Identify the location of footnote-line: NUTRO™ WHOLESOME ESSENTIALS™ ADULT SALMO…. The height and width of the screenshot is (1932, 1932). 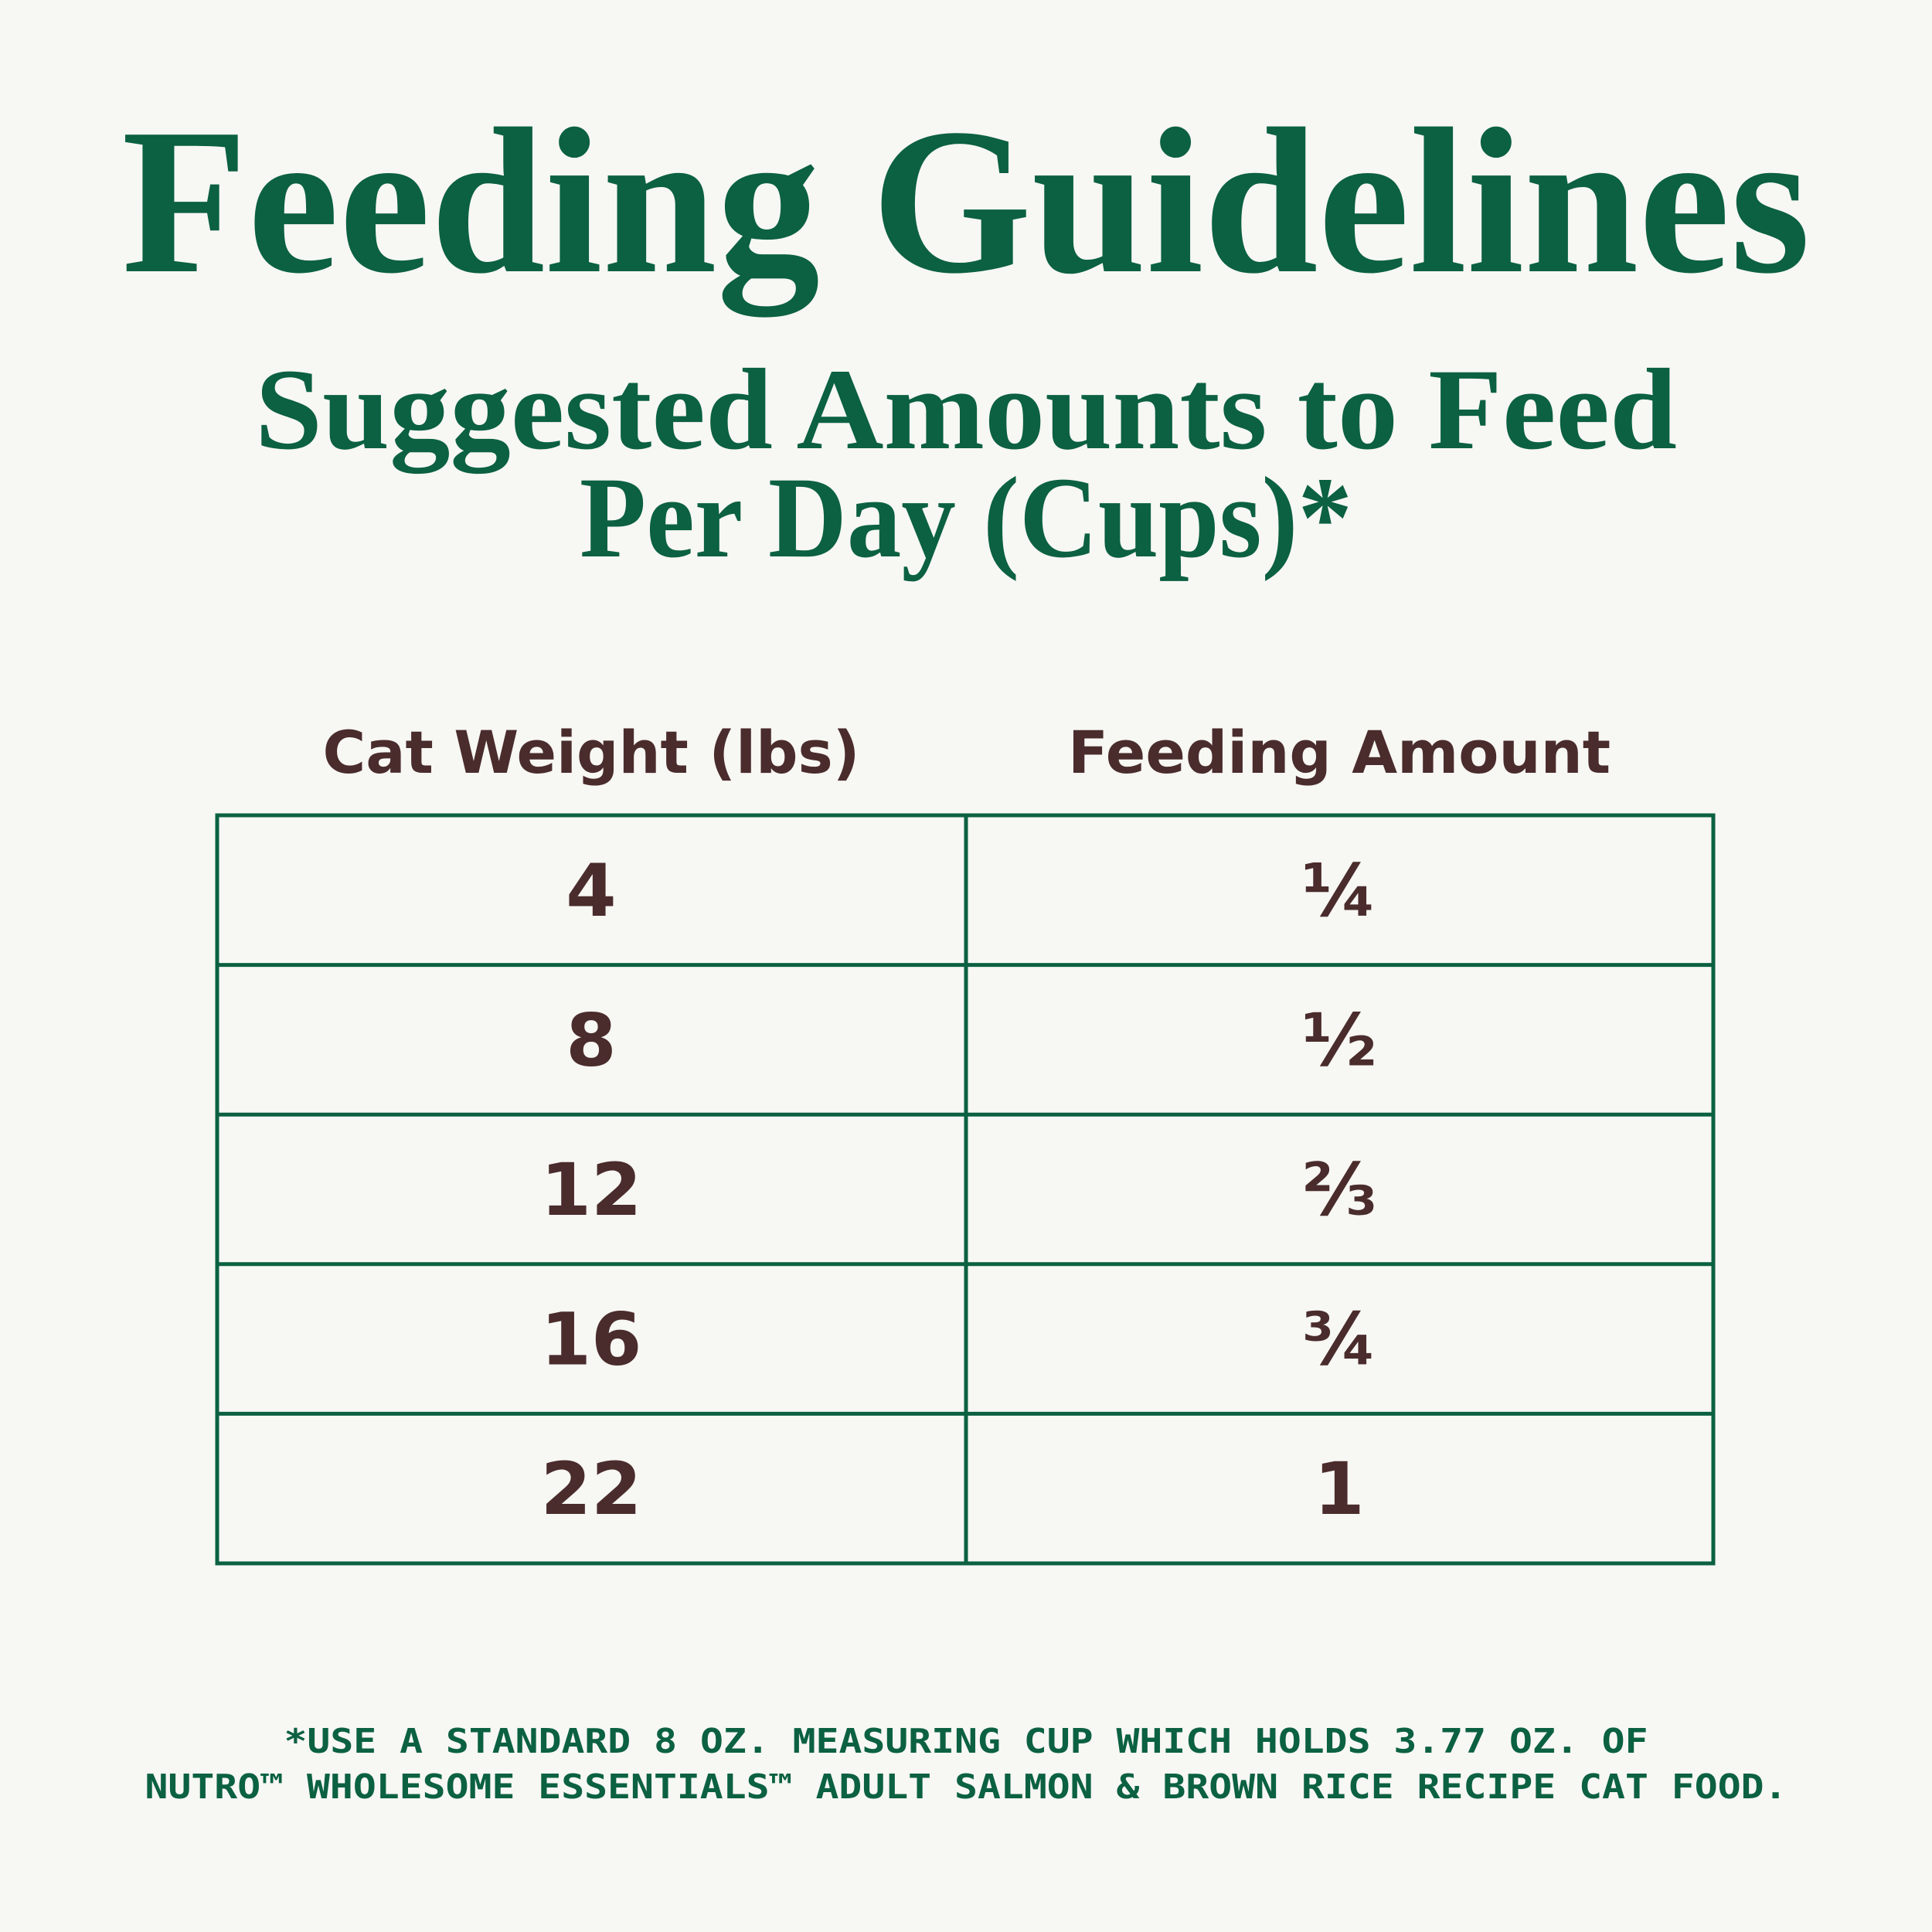
(966, 1787).